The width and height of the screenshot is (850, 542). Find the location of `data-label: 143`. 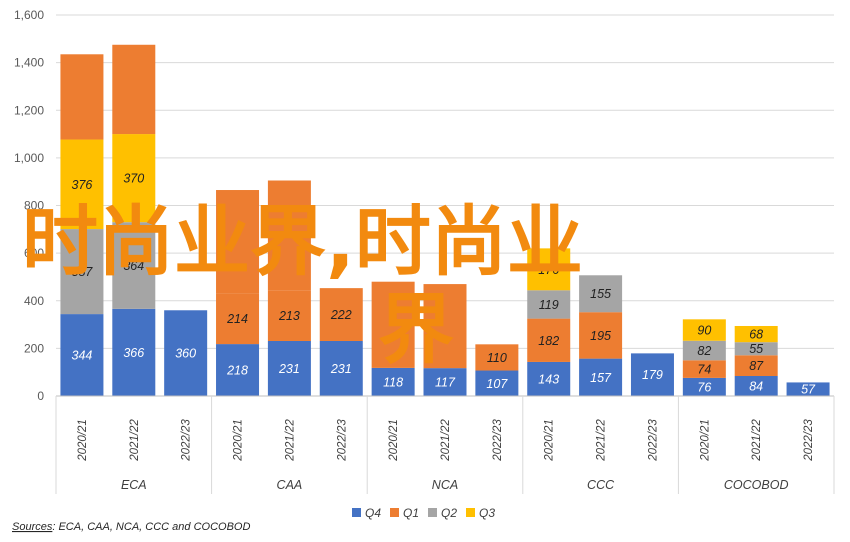

data-label: 143 is located at coordinates (548, 379).